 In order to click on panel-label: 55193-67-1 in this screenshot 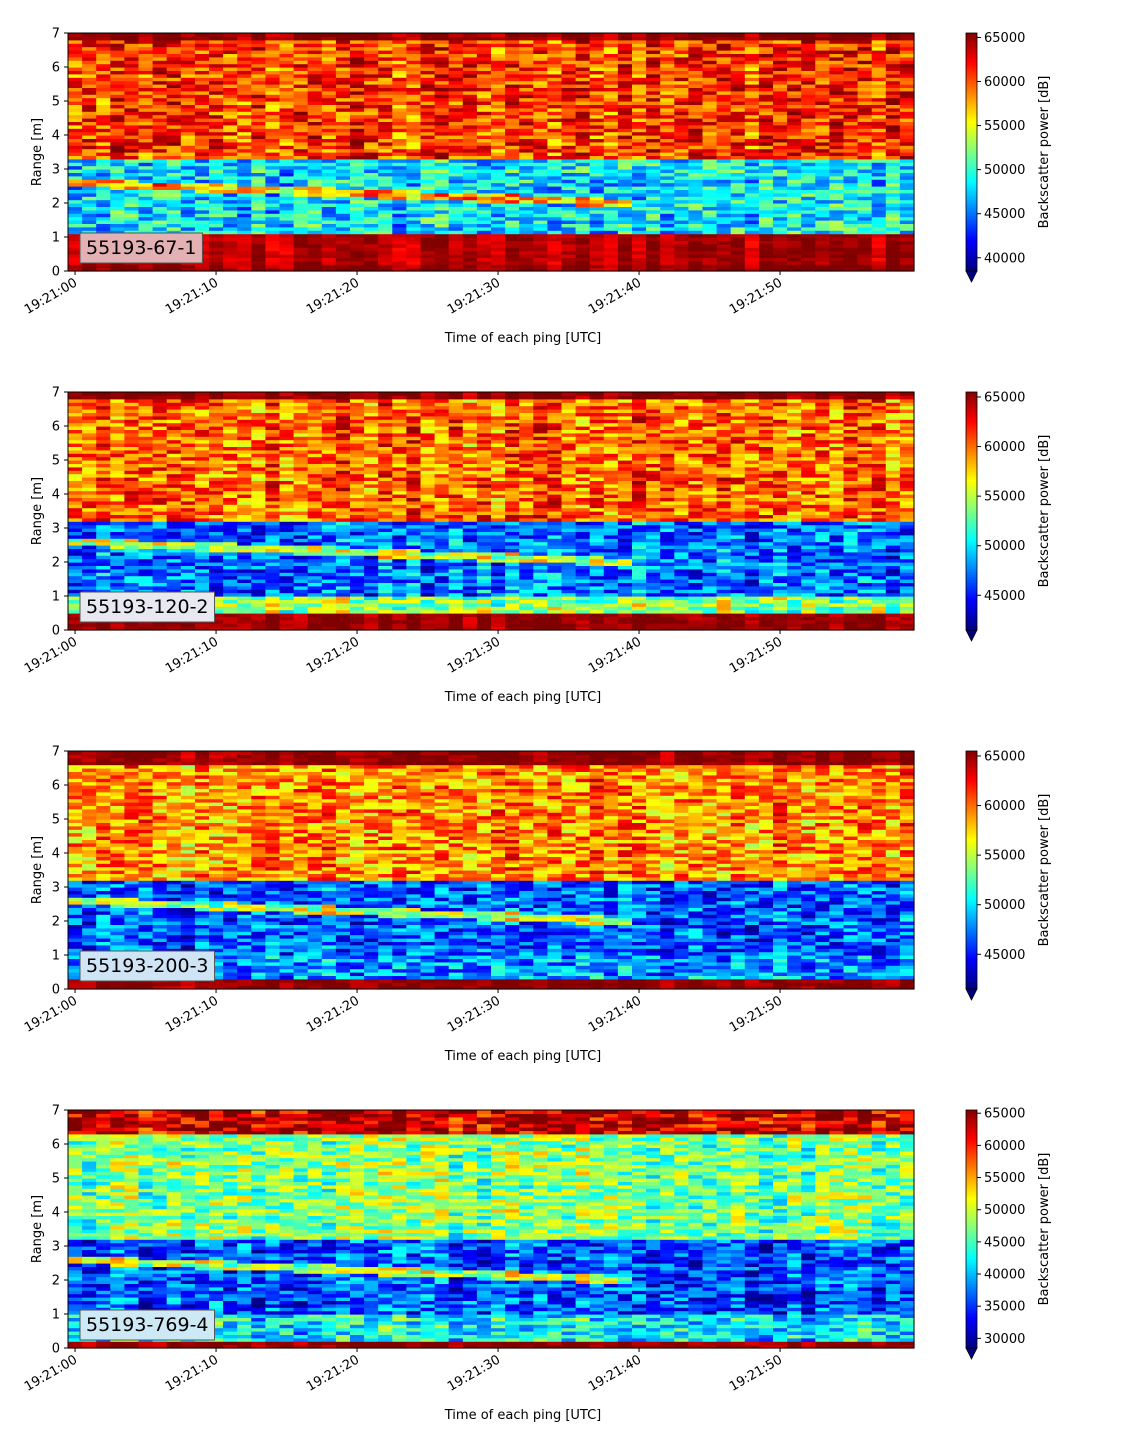, I will do `click(141, 248)`.